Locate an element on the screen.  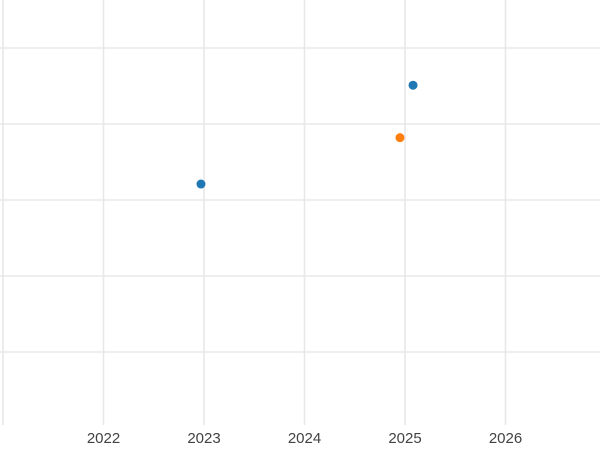
x-tick-label: 2024 is located at coordinates (304, 438).